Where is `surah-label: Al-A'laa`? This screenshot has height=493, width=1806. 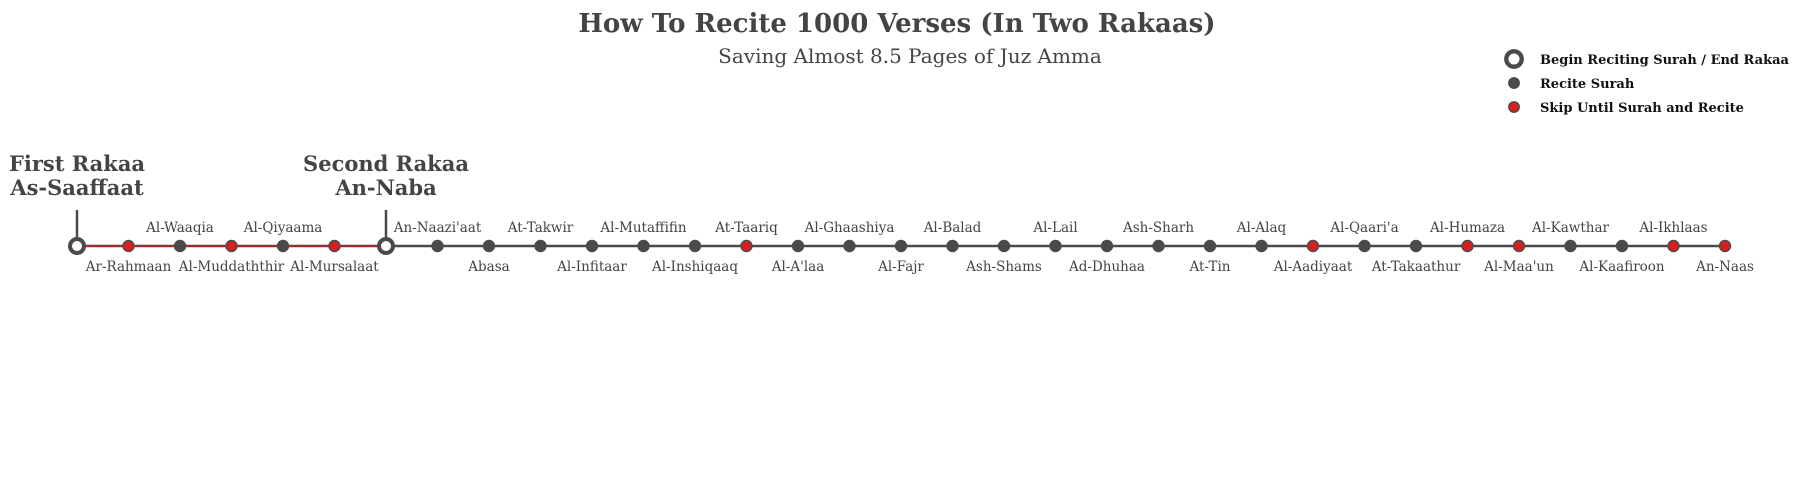 surah-label: Al-A'laa is located at coordinates (798, 267).